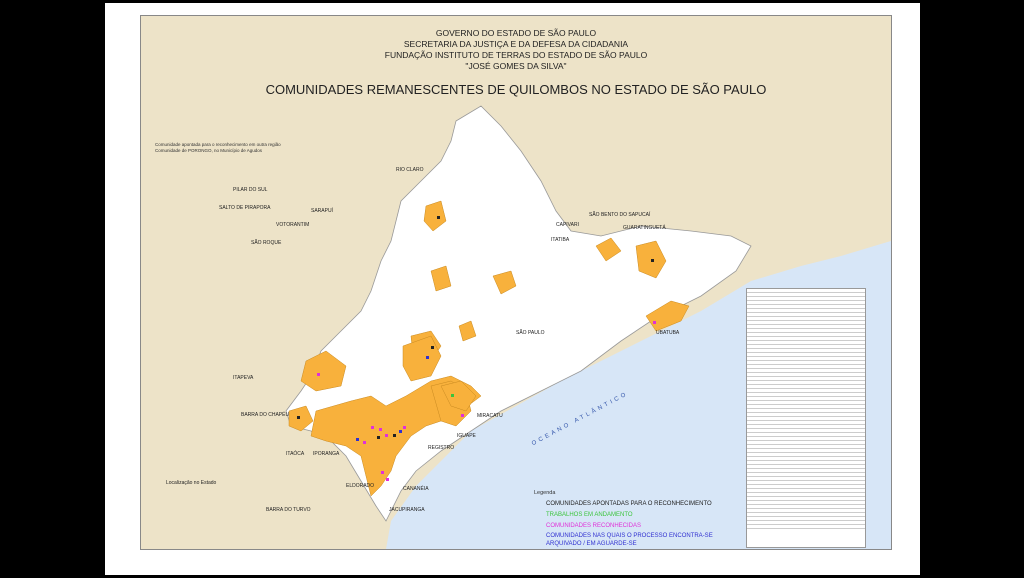 This screenshot has width=1024, height=578. I want to click on label-iguape: IGUAPE, so click(466, 436).